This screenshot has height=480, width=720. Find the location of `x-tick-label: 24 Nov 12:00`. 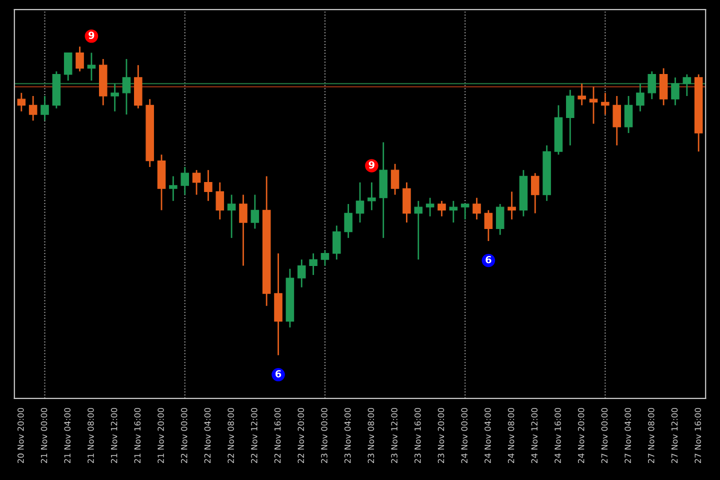

x-tick-label: 24 Nov 12:00 is located at coordinates (534, 435).